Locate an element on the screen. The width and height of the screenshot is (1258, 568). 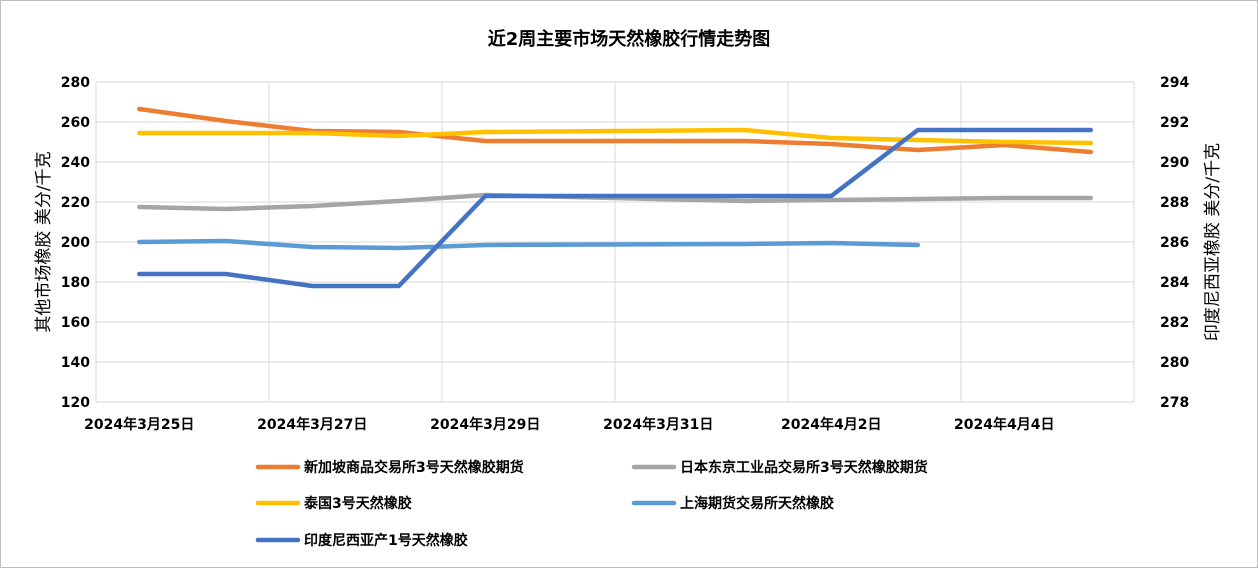
left-tick-label: 220 is located at coordinates (75, 203).